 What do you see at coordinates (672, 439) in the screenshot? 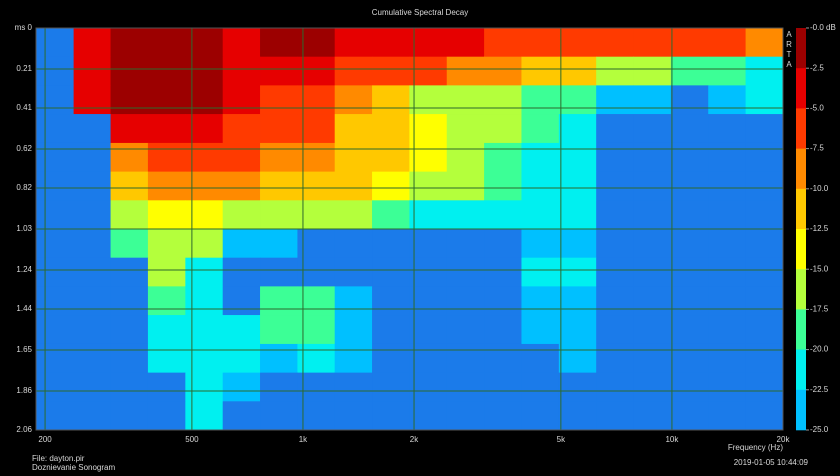
I see `x-tick-label: 10k` at bounding box center [672, 439].